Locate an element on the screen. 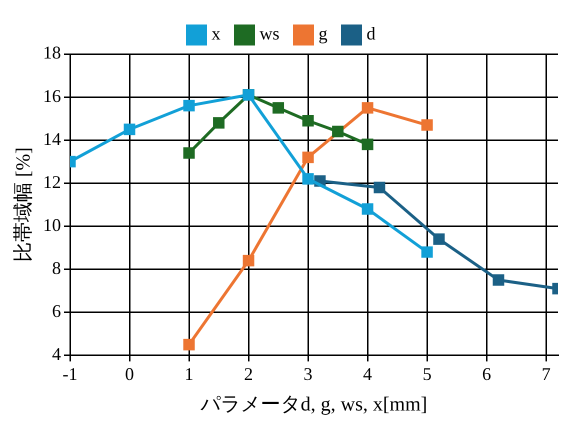  x-tick-label: 3 is located at coordinates (308, 374).